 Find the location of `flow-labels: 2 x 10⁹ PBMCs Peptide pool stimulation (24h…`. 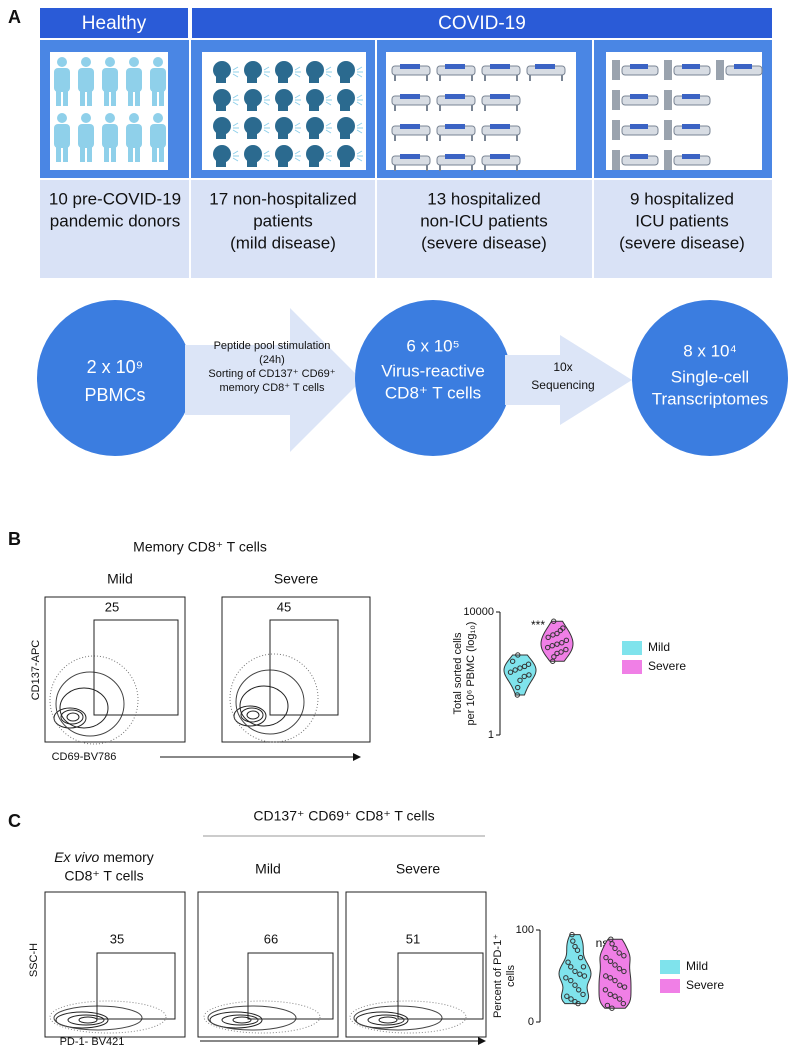

flow-labels: 2 x 10⁹ PBMCs Peptide pool stimulation (24h… is located at coordinates (426, 372).